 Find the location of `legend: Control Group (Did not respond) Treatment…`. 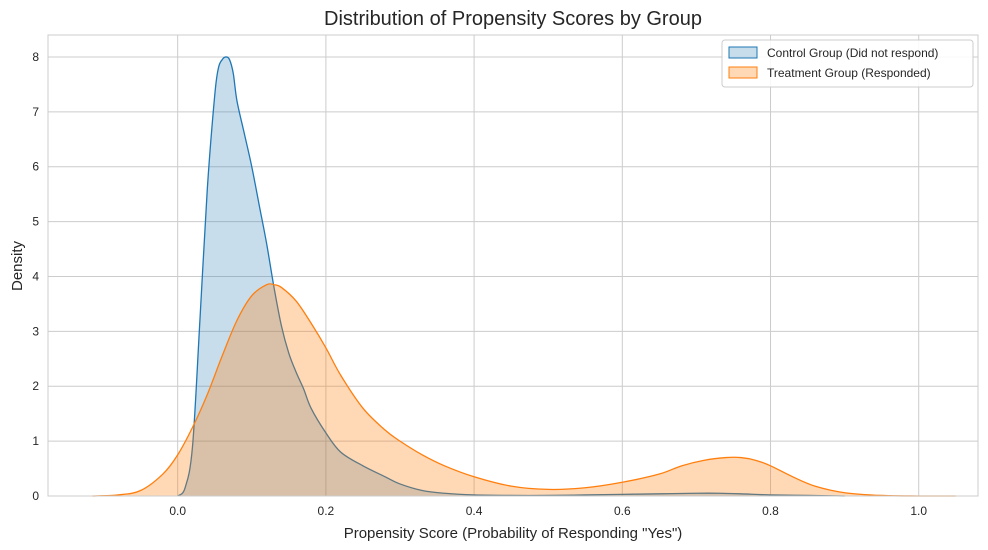

legend: Control Group (Did not respond) Treatment… is located at coordinates (847, 63).